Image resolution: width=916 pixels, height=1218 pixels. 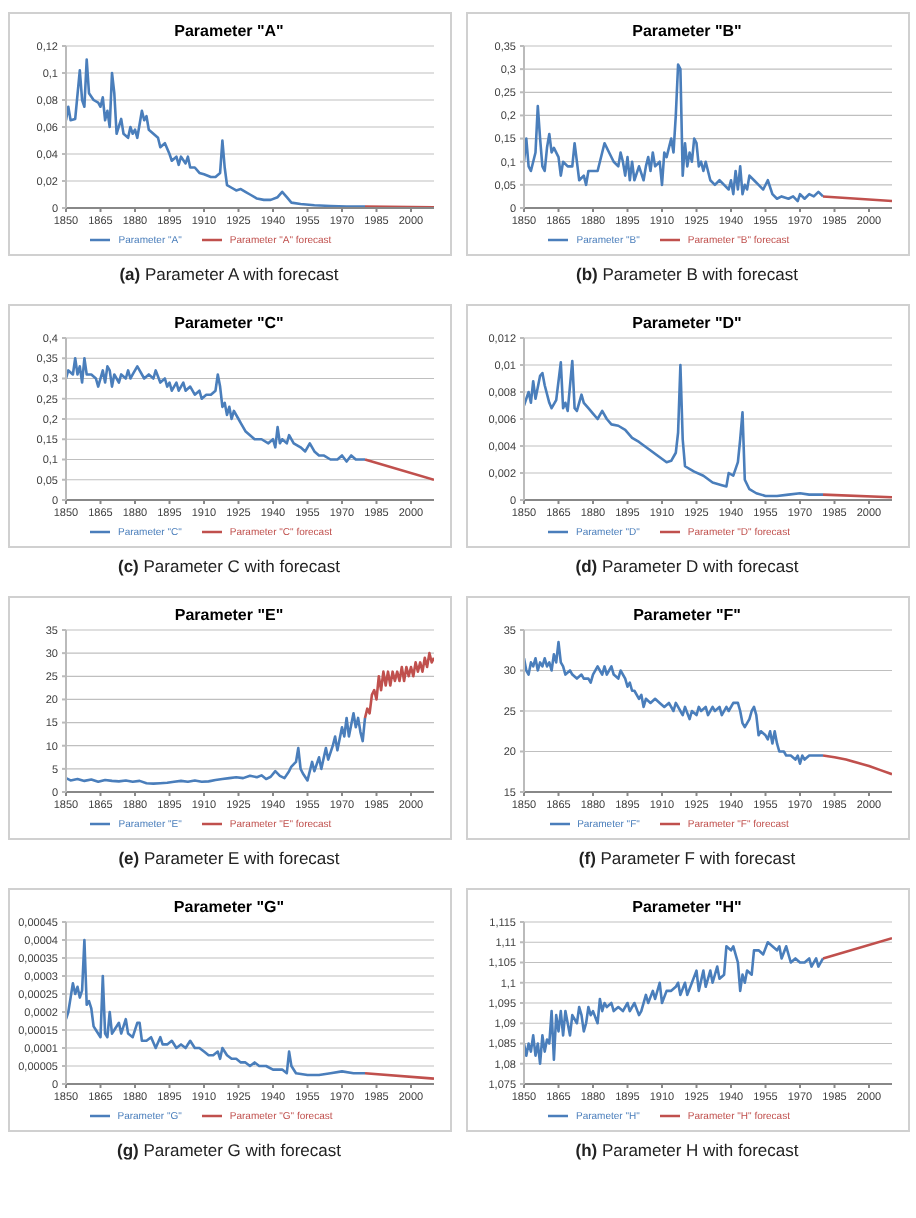 I want to click on text: (a) Parameter A with forecast, so click(x=229, y=274).